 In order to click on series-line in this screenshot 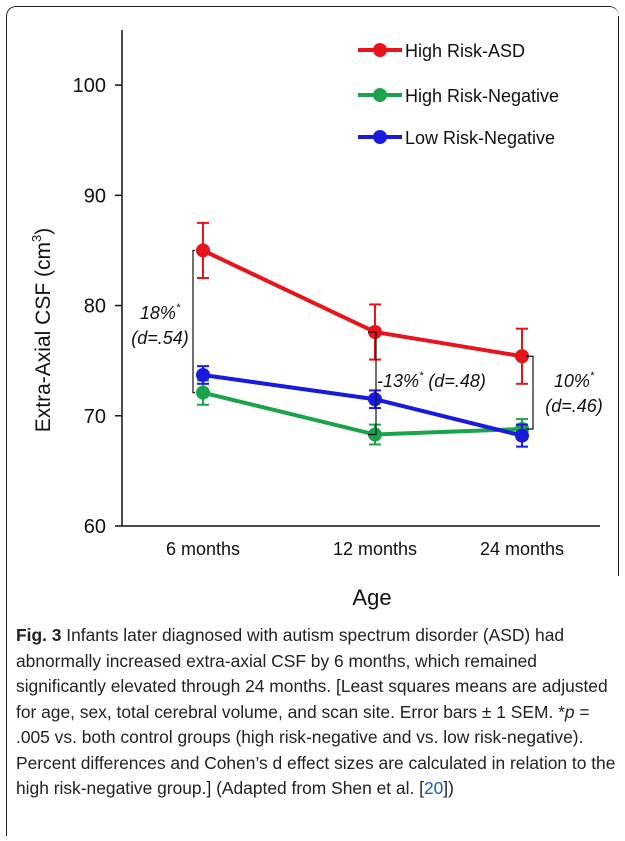, I will do `click(362, 303)`.